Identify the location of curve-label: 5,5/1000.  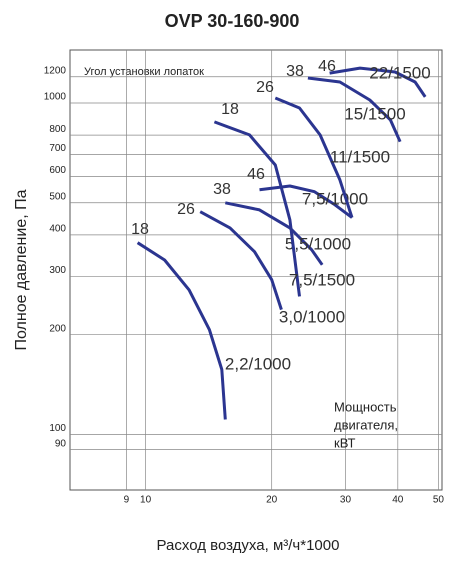
(318, 243).